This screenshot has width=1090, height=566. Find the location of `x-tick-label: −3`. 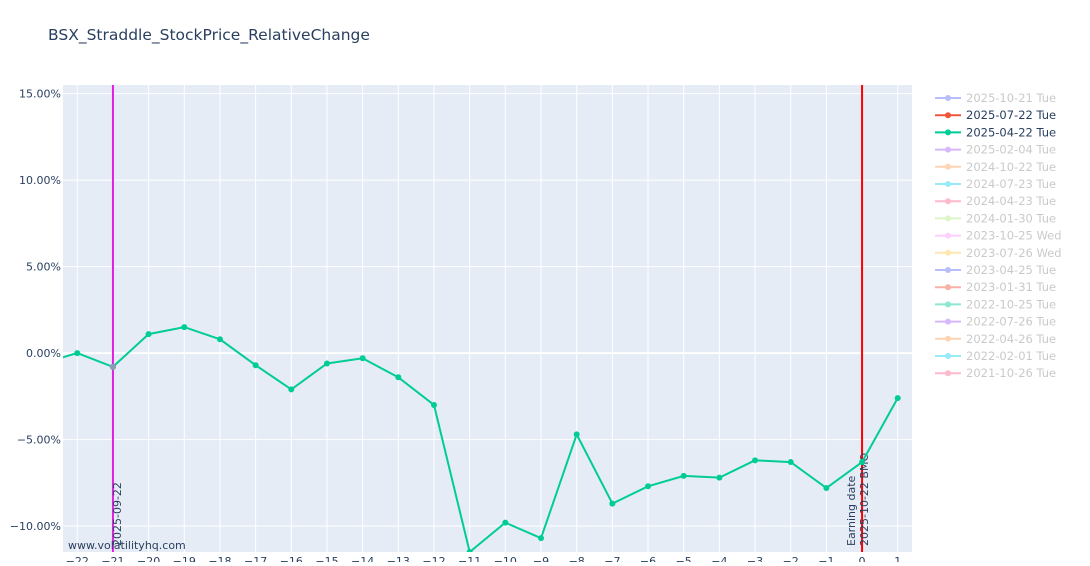

x-tick-label: −3 is located at coordinates (755, 558).